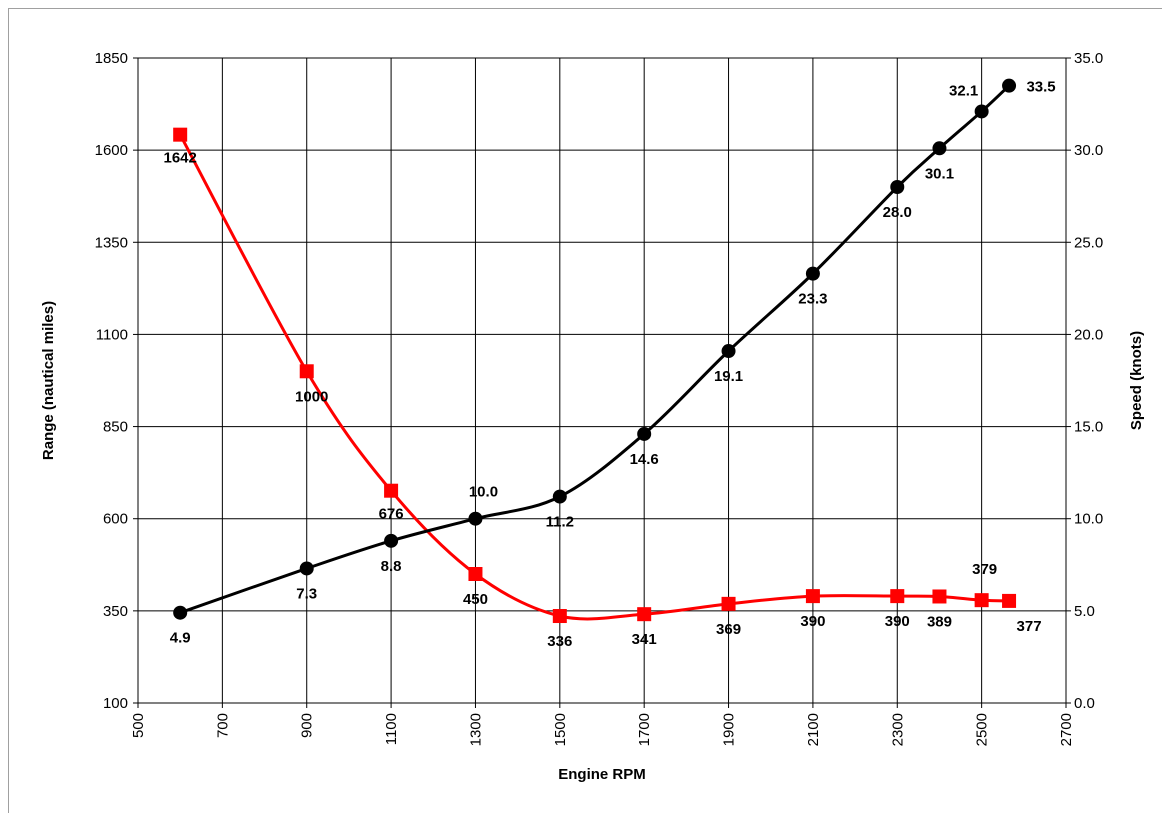  Describe the element at coordinates (1088, 58) in the screenshot. I see `y-right-tick-label: 35.0` at that location.